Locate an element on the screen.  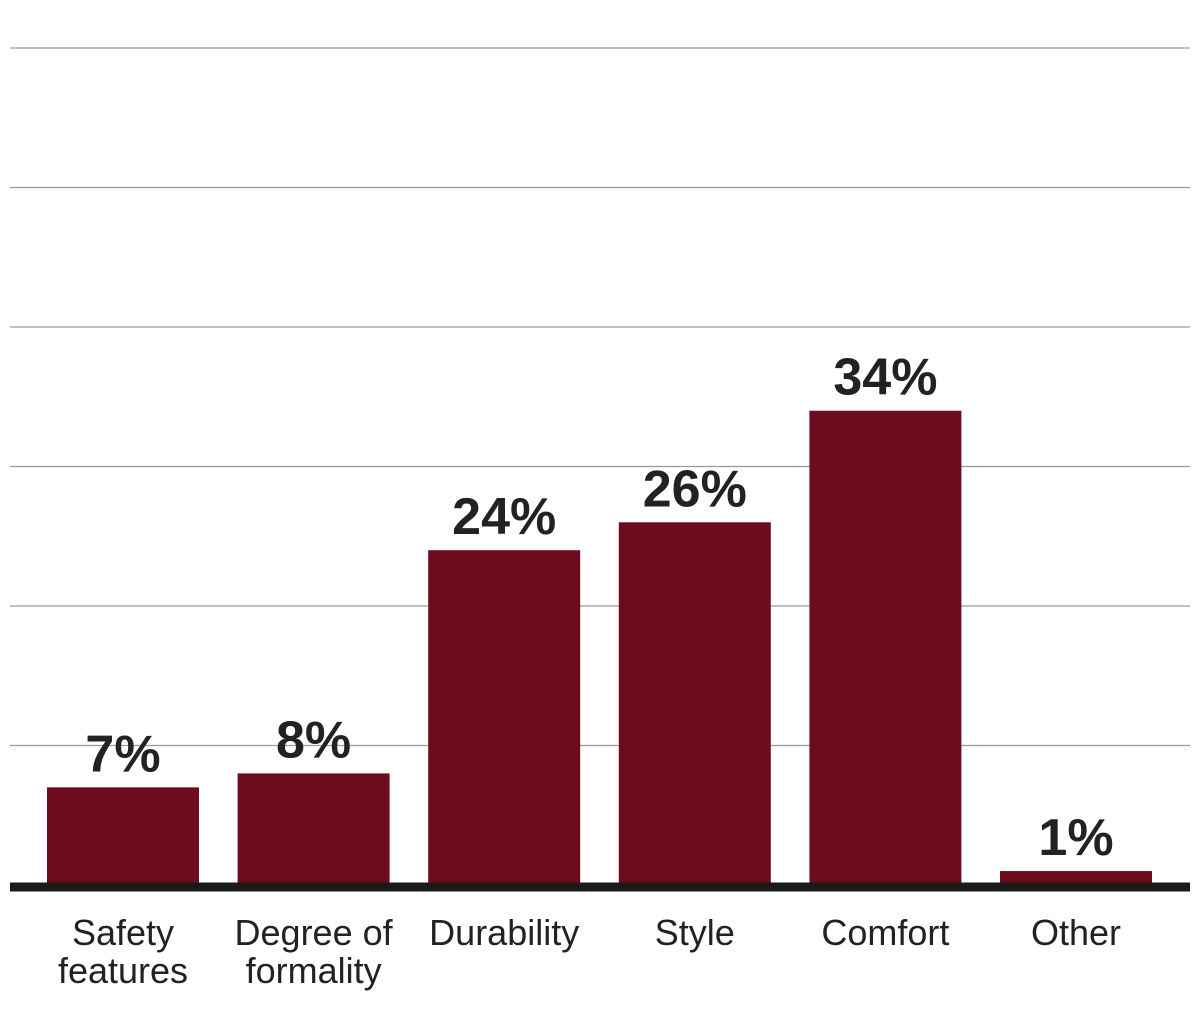
category-label-line: formality is located at coordinates (314, 970).